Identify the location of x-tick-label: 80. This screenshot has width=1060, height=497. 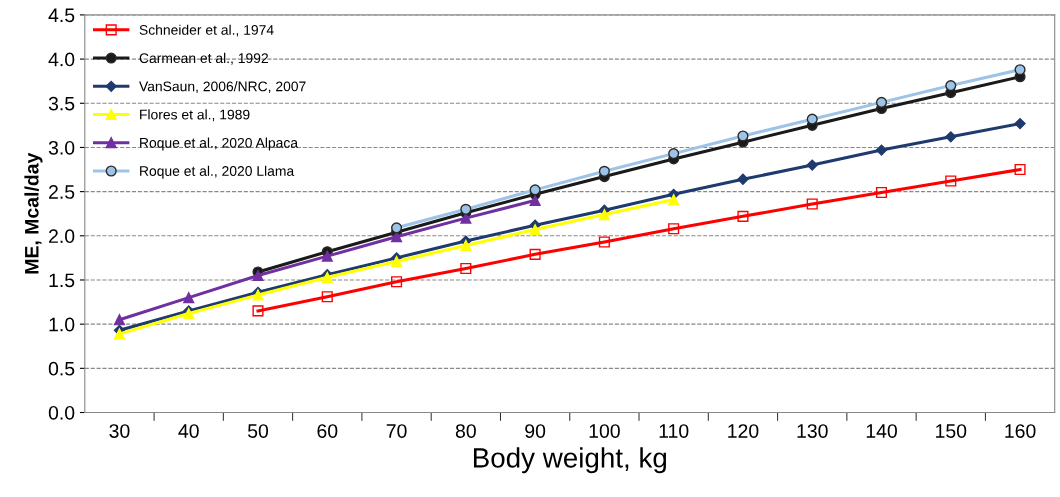
(465, 431).